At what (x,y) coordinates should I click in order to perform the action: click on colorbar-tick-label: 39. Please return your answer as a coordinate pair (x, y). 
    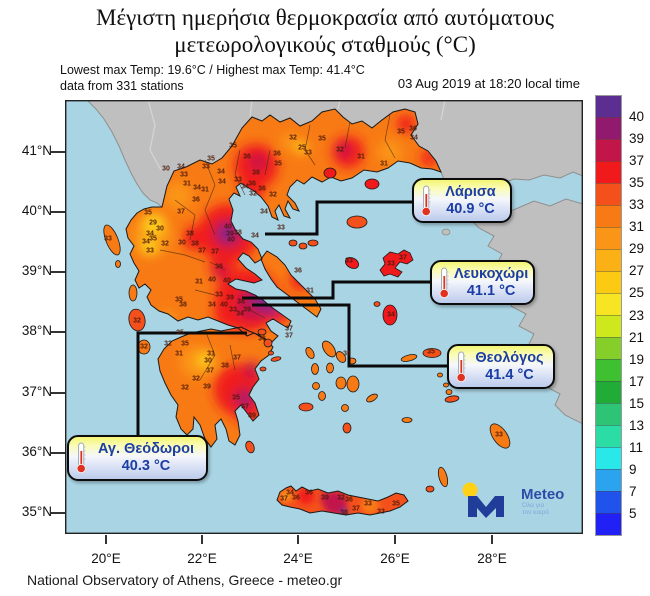
    Looking at the image, I should click on (637, 139).